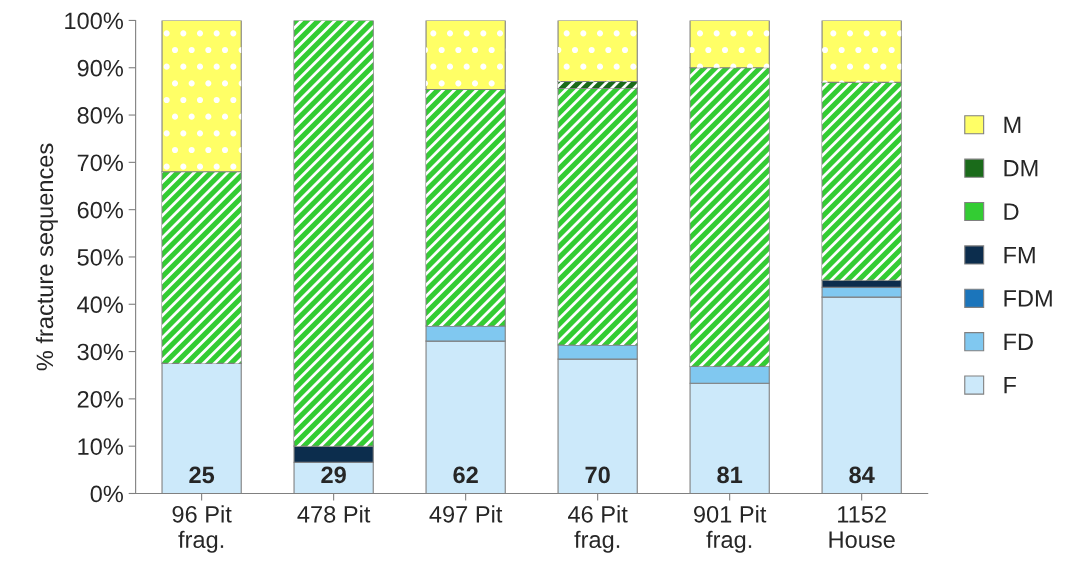  I want to click on x-tick-label: 901 Pit frag., so click(730, 529).